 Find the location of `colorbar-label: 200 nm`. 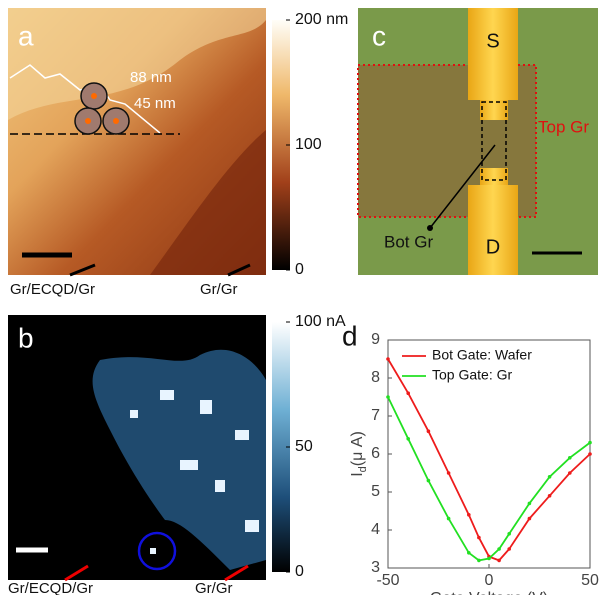

colorbar-label: 200 nm is located at coordinates (321, 19).